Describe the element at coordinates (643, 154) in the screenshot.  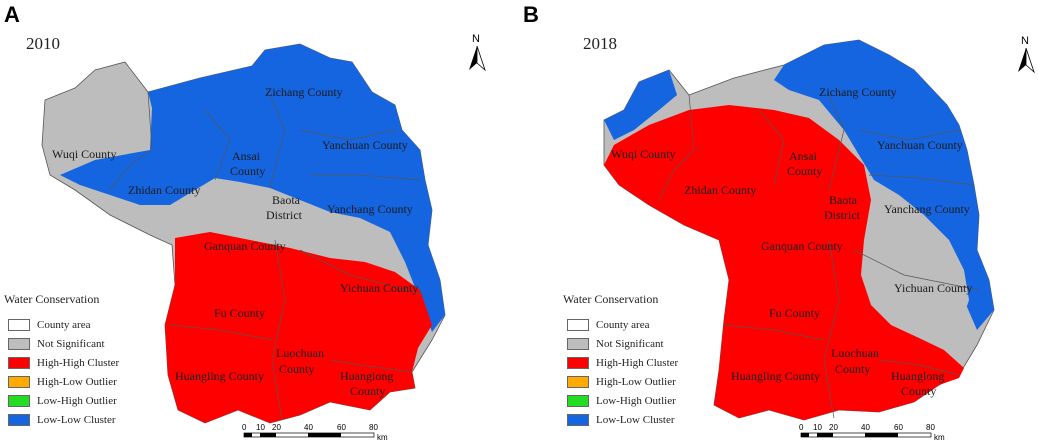
I see `county-label: Wuqi County` at that location.